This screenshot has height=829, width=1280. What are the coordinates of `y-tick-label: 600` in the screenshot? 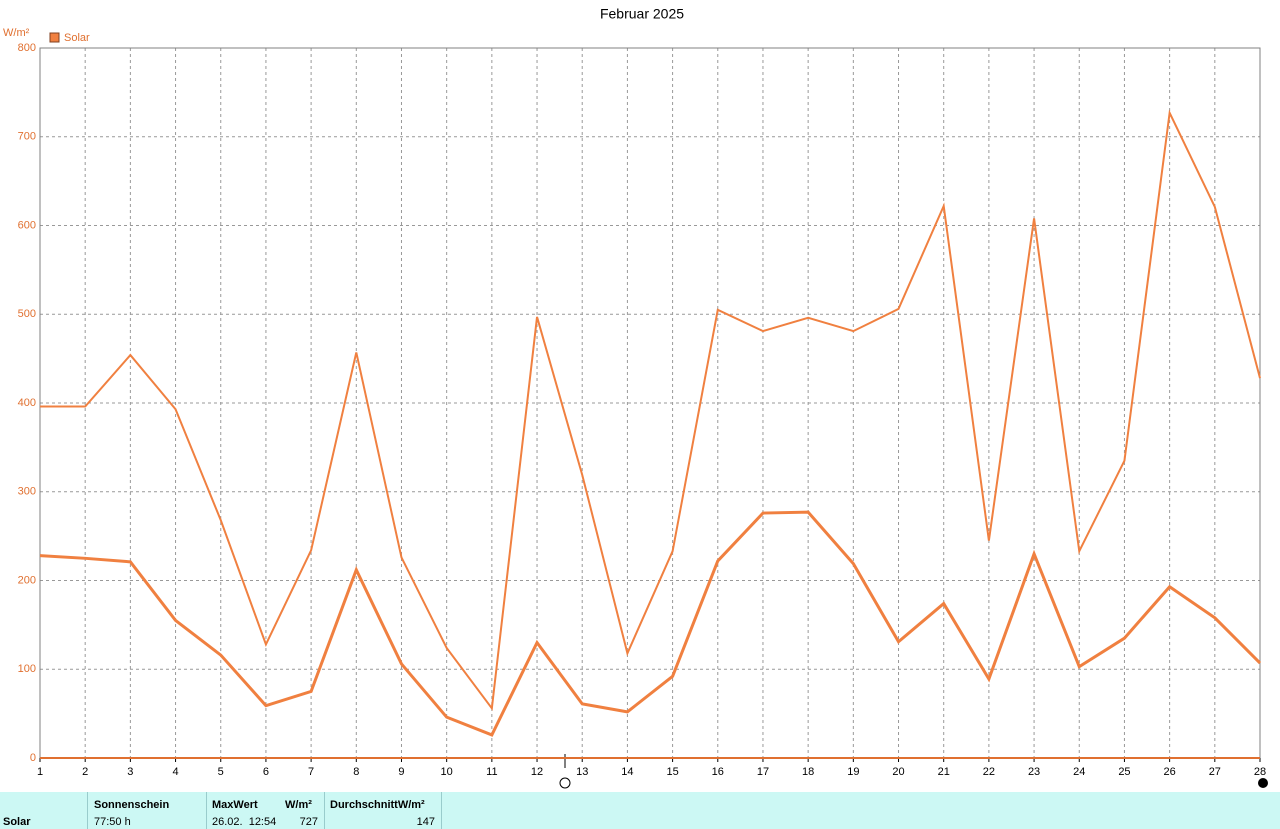 It's located at (27, 225).